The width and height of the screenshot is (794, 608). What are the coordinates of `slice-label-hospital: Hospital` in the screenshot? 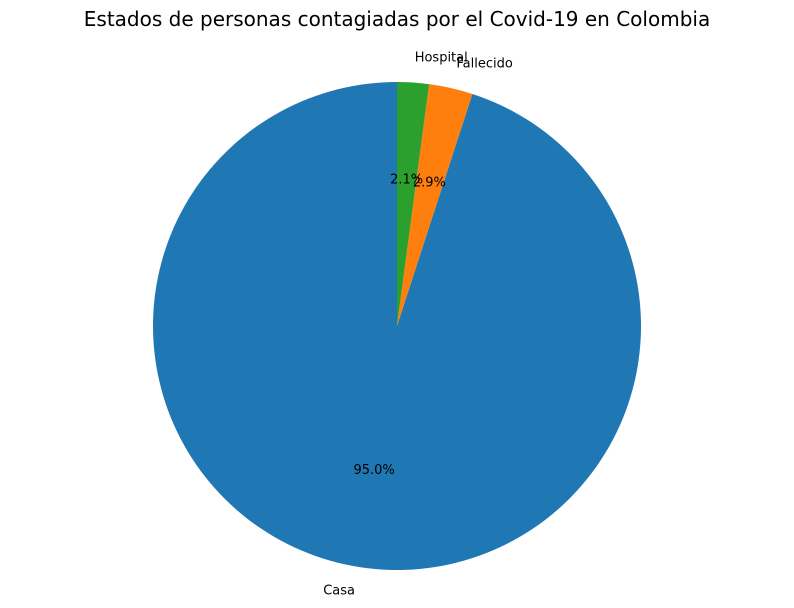 It's located at (441, 58).